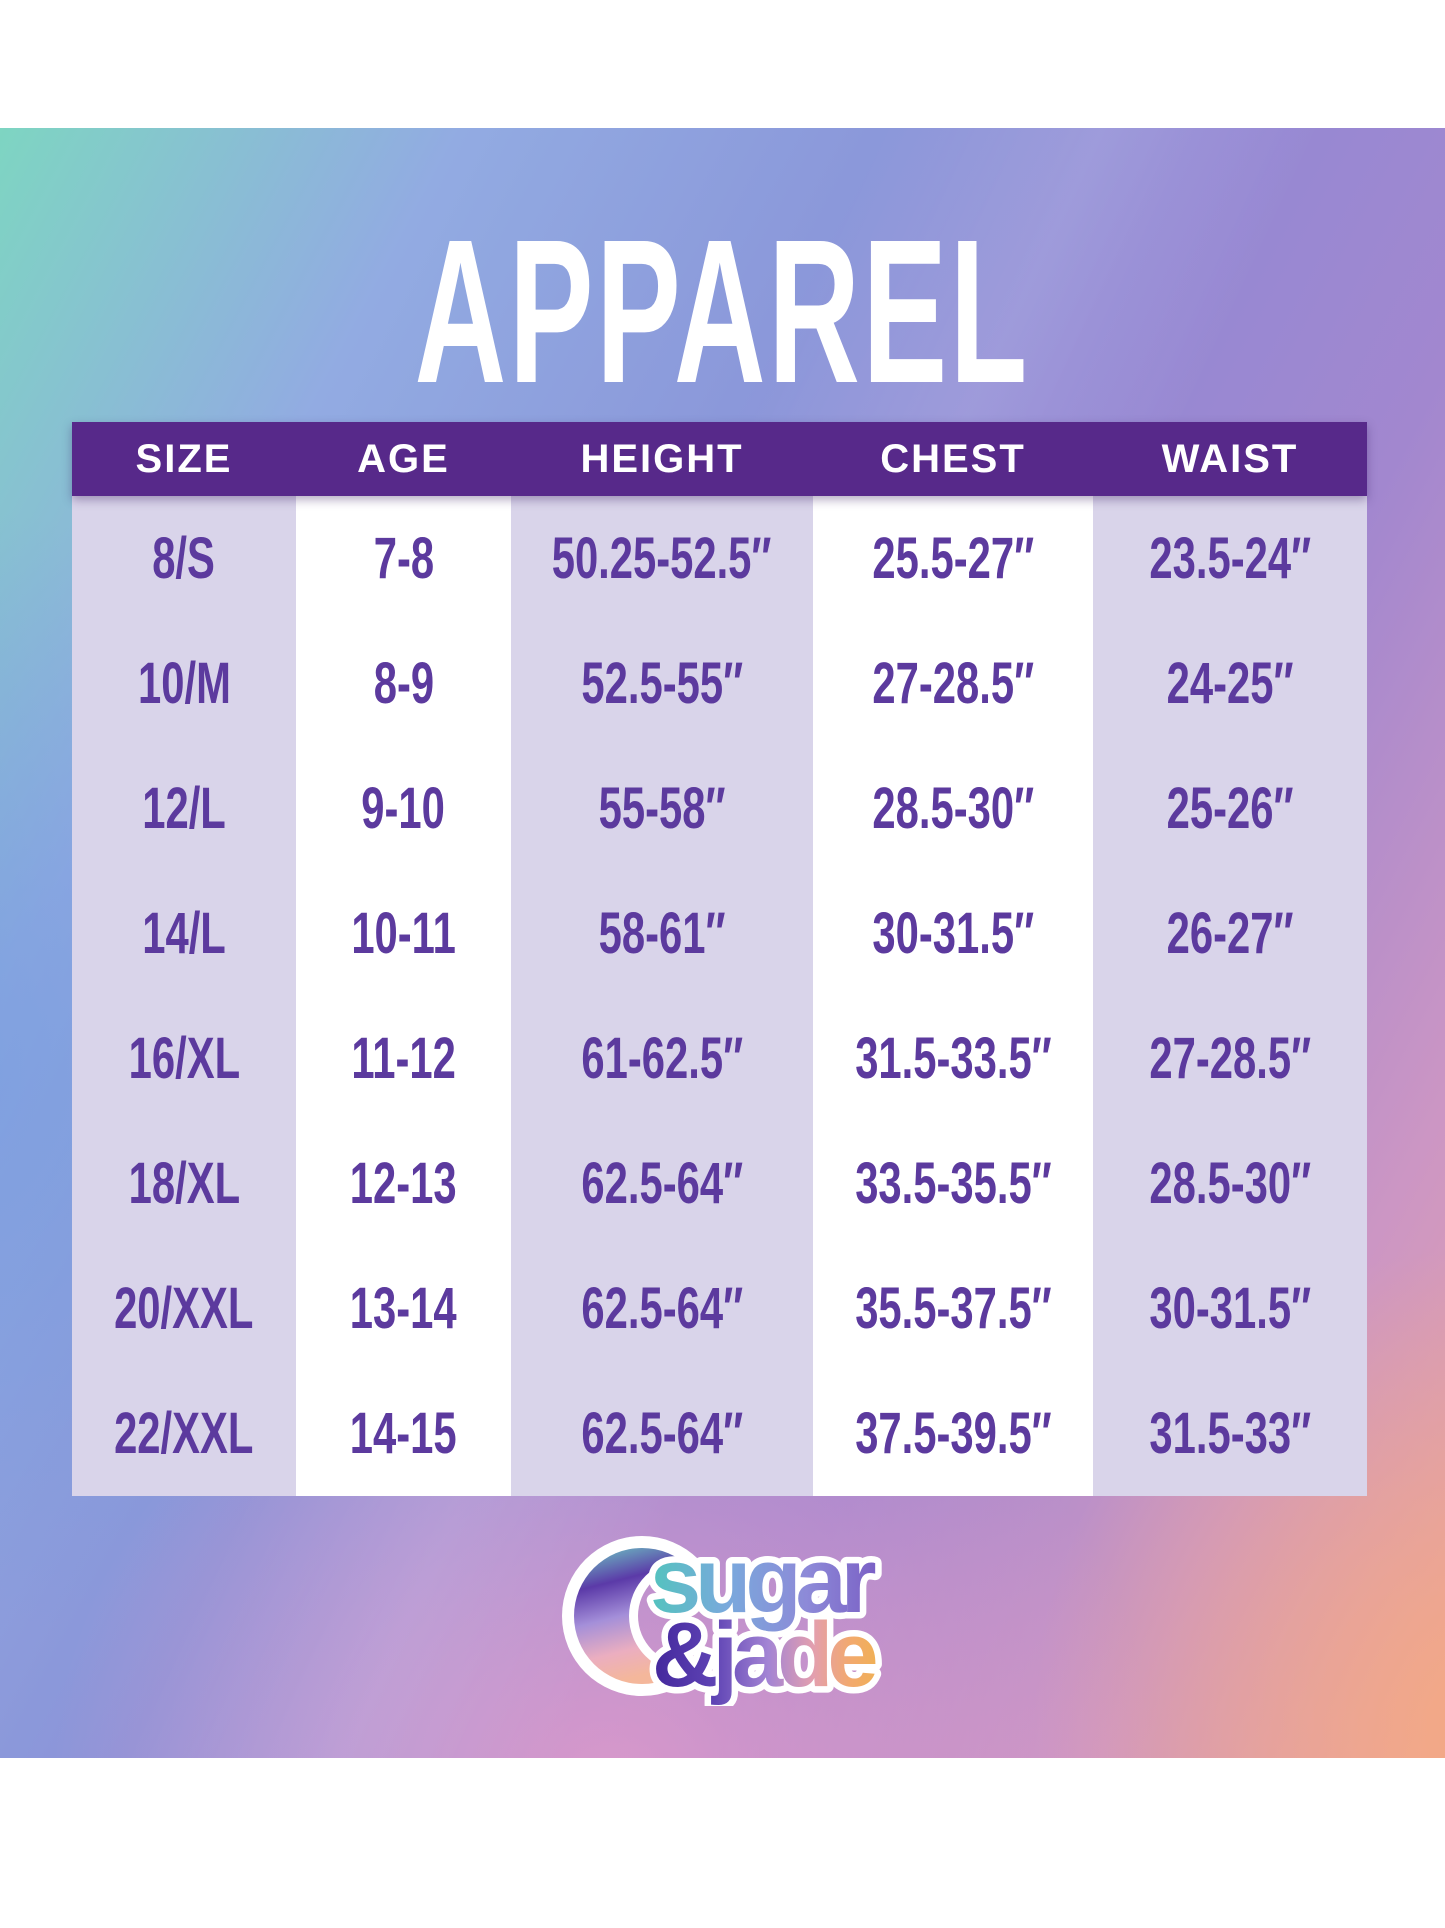 This screenshot has height=1928, width=1445. I want to click on sugar-and-jade-logo: sugar &jade, so click(725, 1618).